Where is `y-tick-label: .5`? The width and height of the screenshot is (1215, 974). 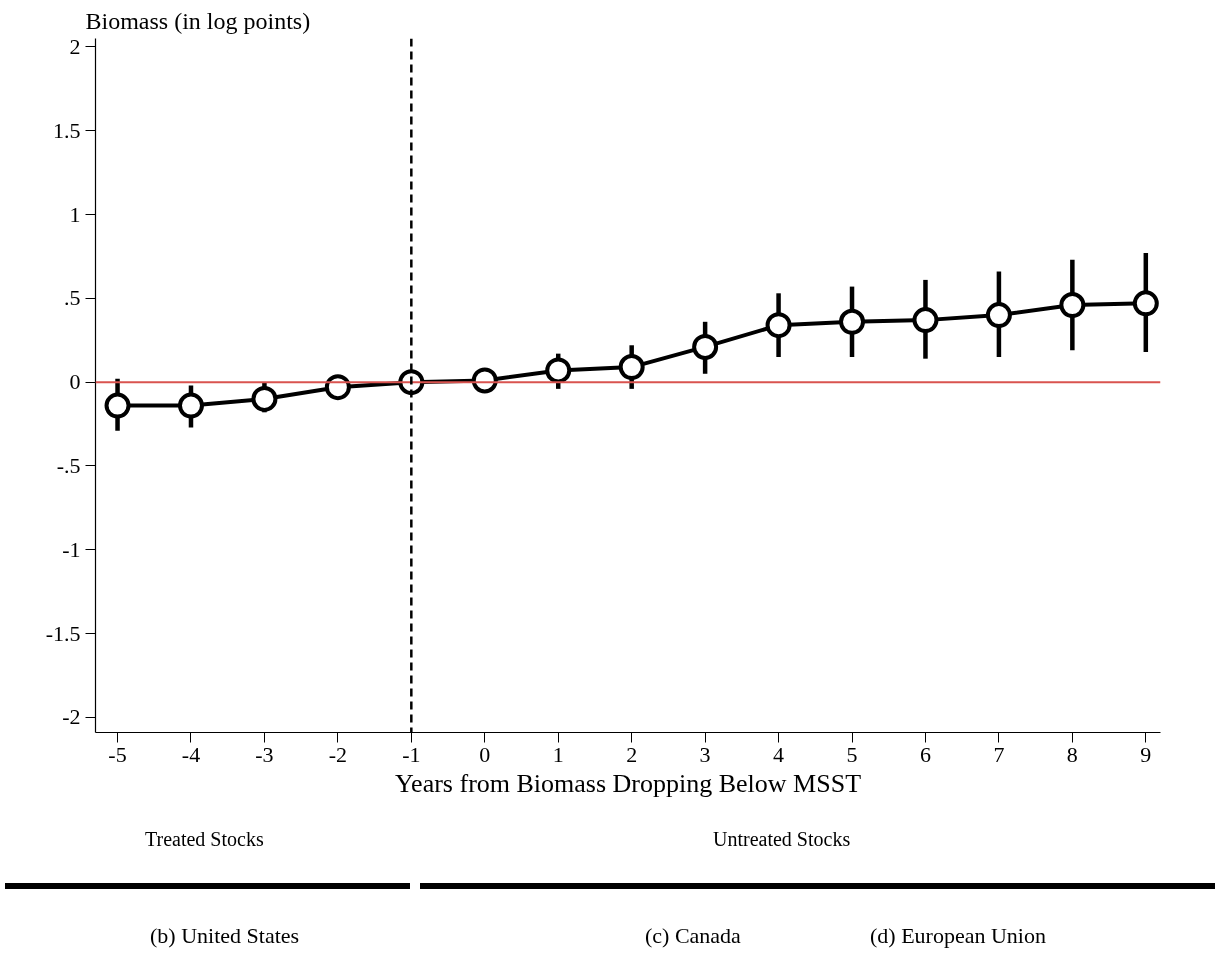
y-tick-label: .5 is located at coordinates (72, 298).